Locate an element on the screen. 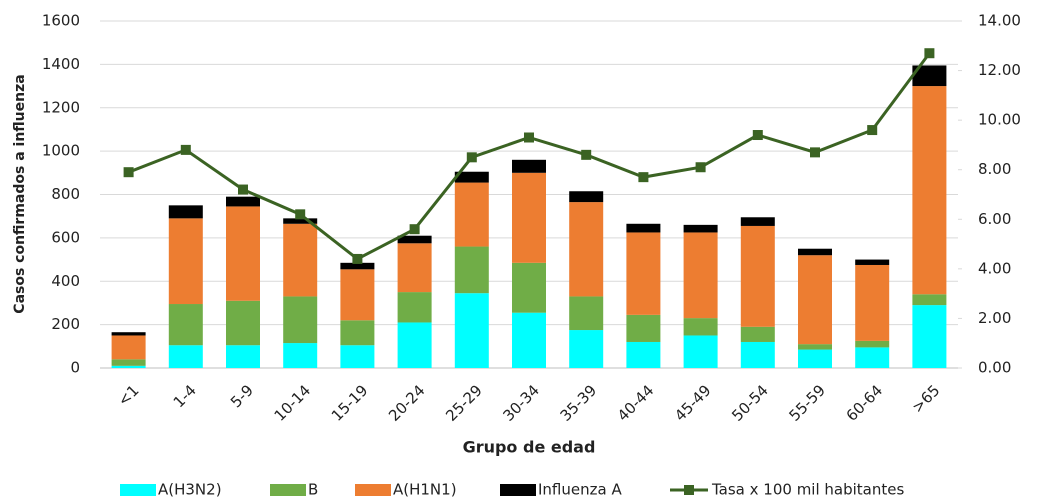  y-tick-label: 600 is located at coordinates (65, 237).